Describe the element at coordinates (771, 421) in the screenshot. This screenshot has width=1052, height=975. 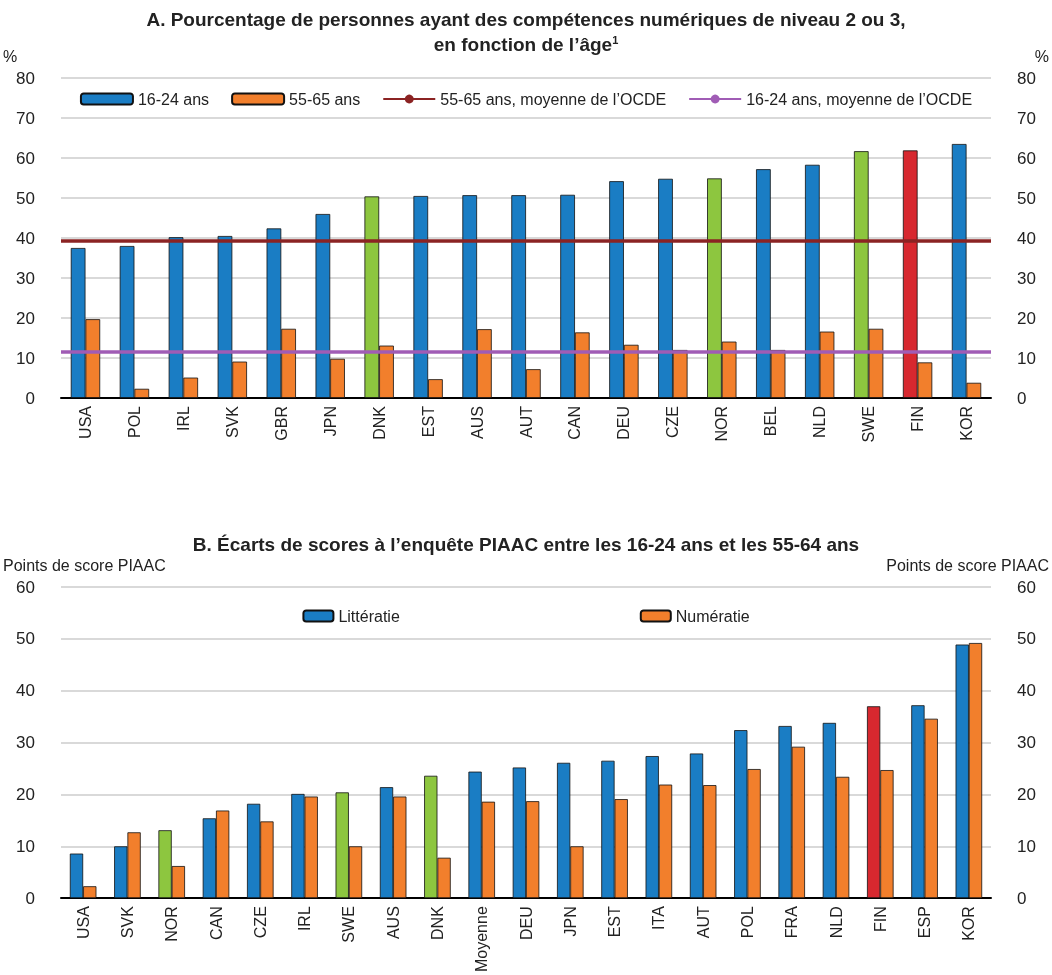
I see `x-tick-label: BEL` at that location.